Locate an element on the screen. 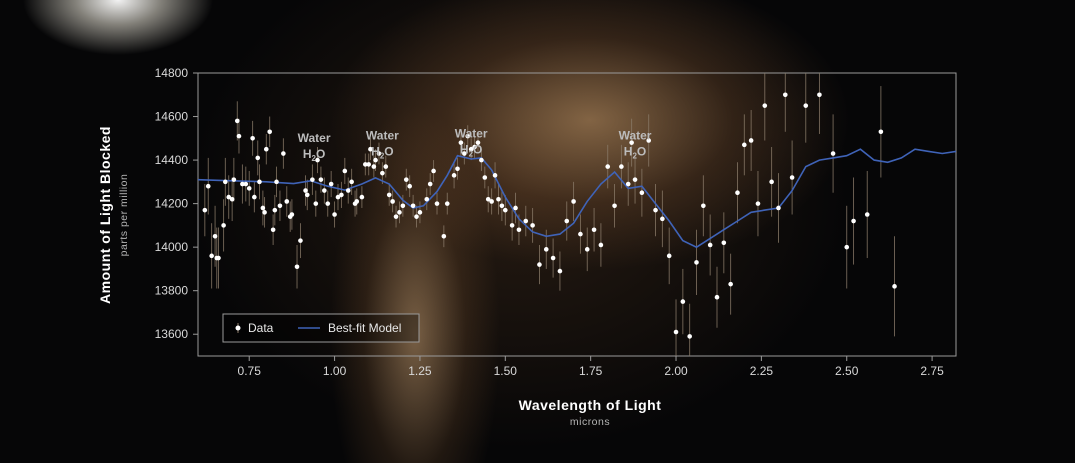 This screenshot has width=1075, height=463. legend-box is located at coordinates (321, 328).